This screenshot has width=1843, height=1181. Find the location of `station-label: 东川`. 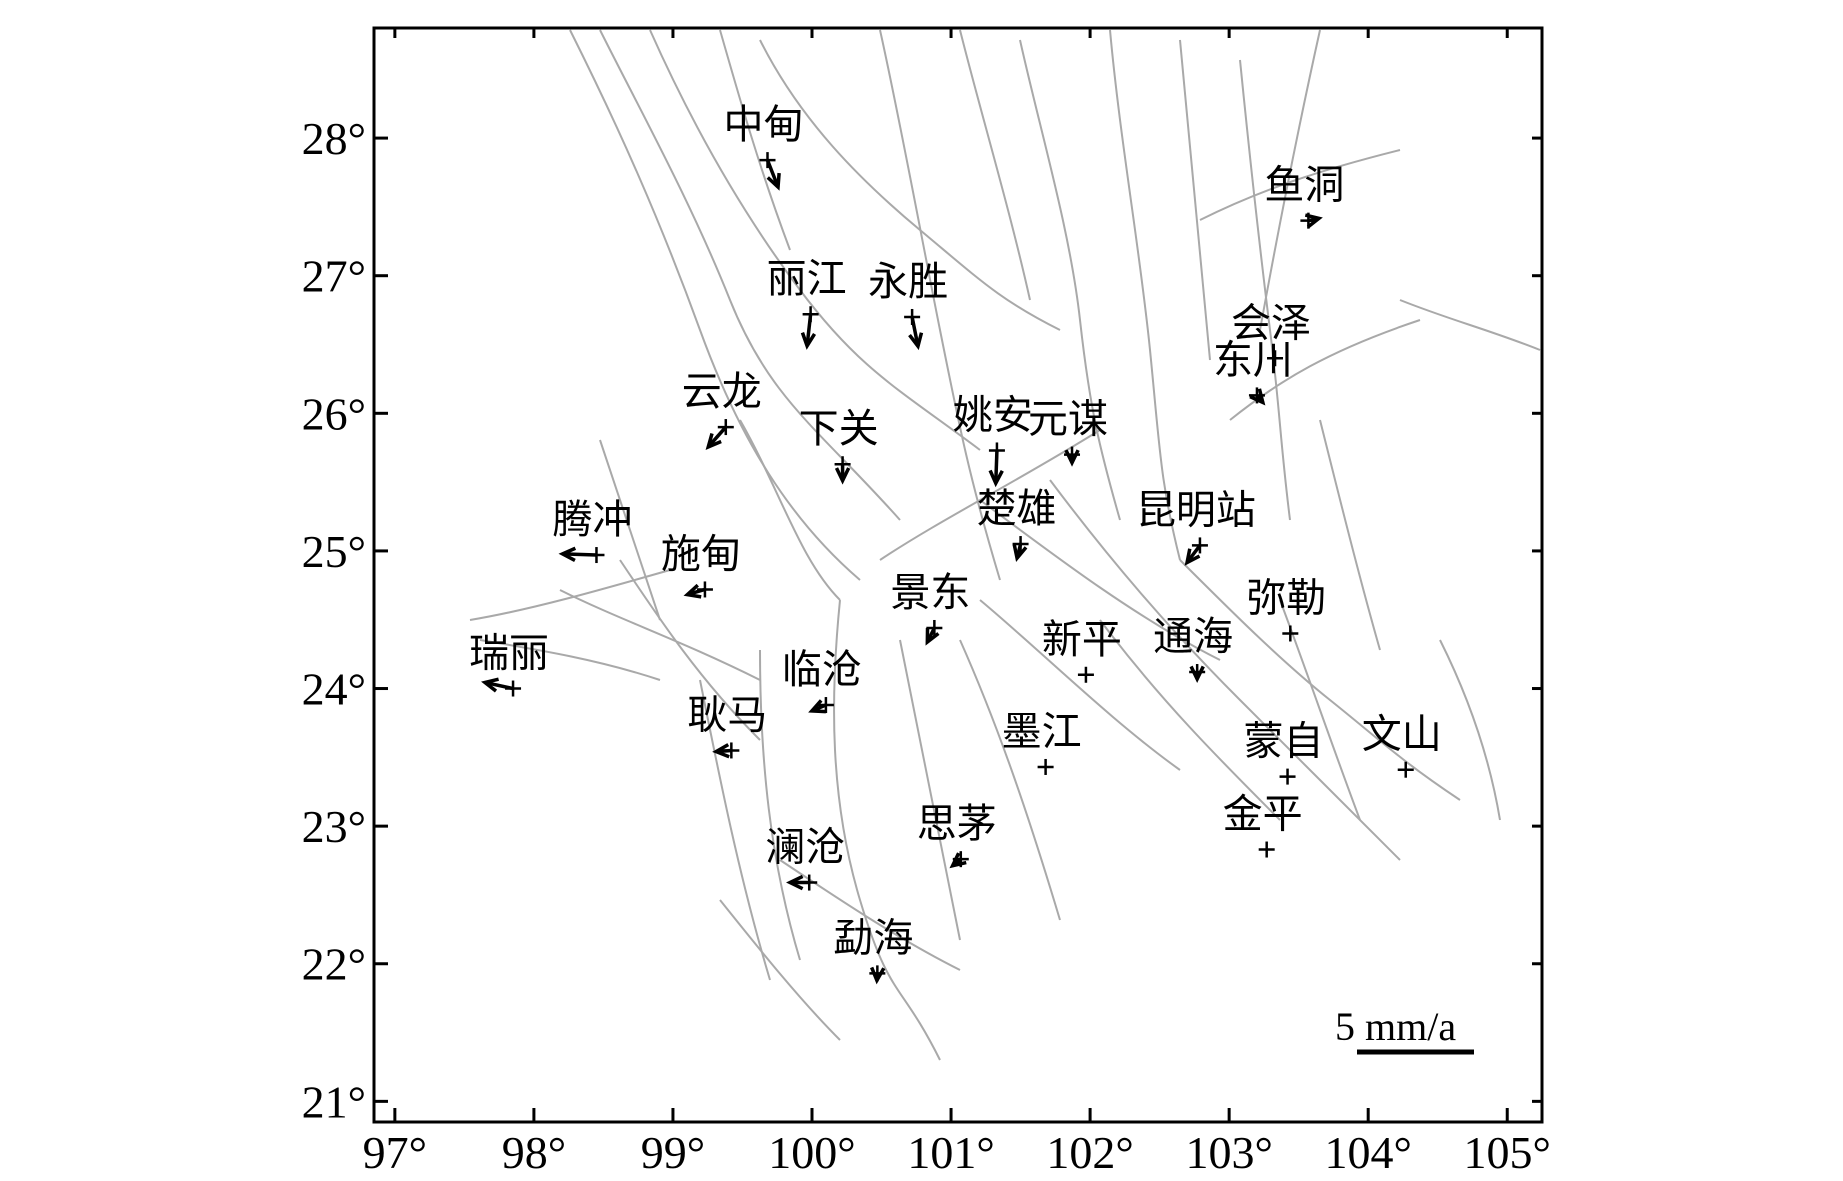

station-label: 东川 is located at coordinates (1253, 360).